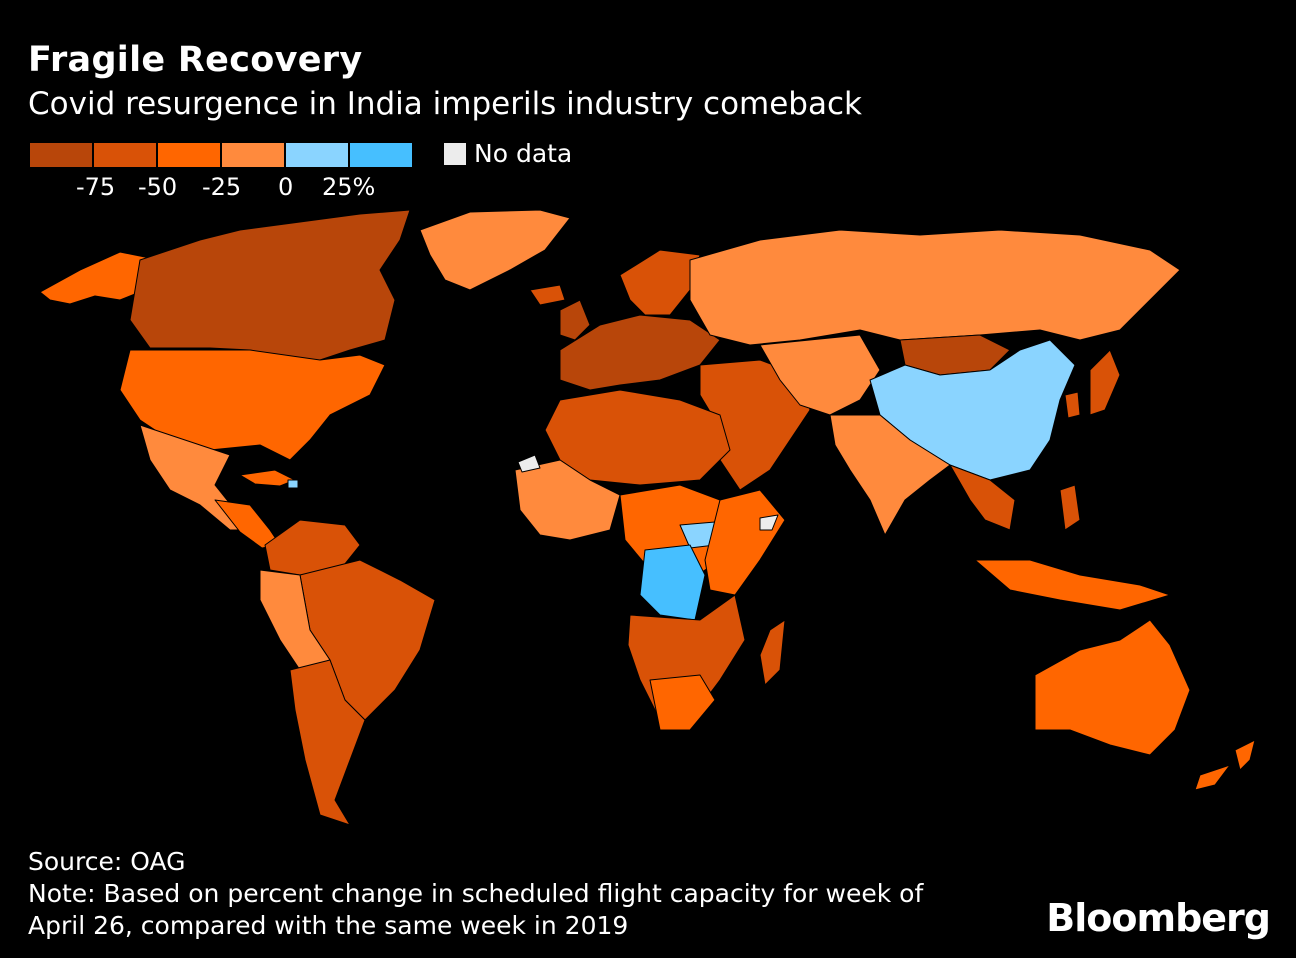 The image size is (1296, 958). What do you see at coordinates (575, 320) in the screenshot?
I see `region-uk` at bounding box center [575, 320].